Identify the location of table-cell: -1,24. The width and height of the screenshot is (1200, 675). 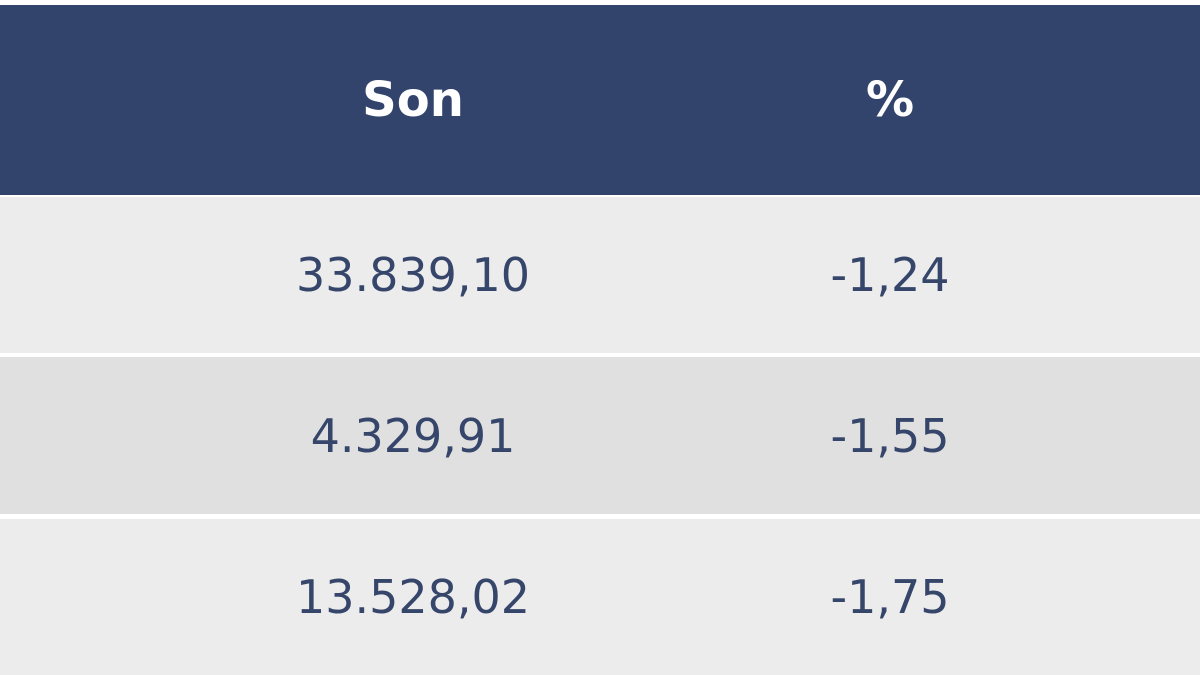
(890, 275).